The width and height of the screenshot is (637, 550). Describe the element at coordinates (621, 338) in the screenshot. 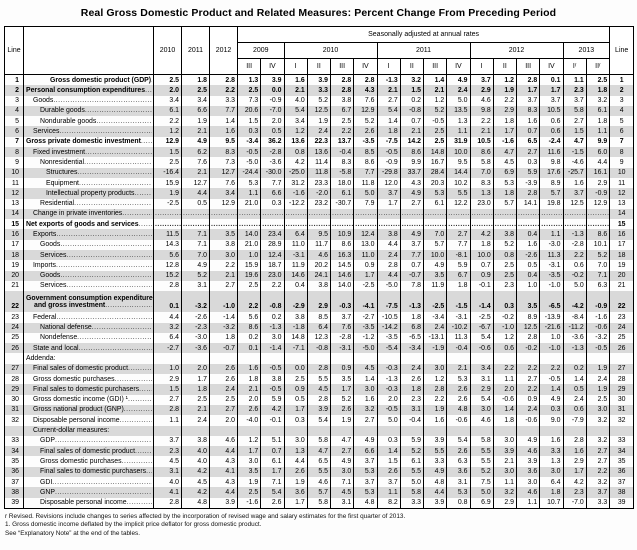

I see `line-number-cell-right: 25` at that location.